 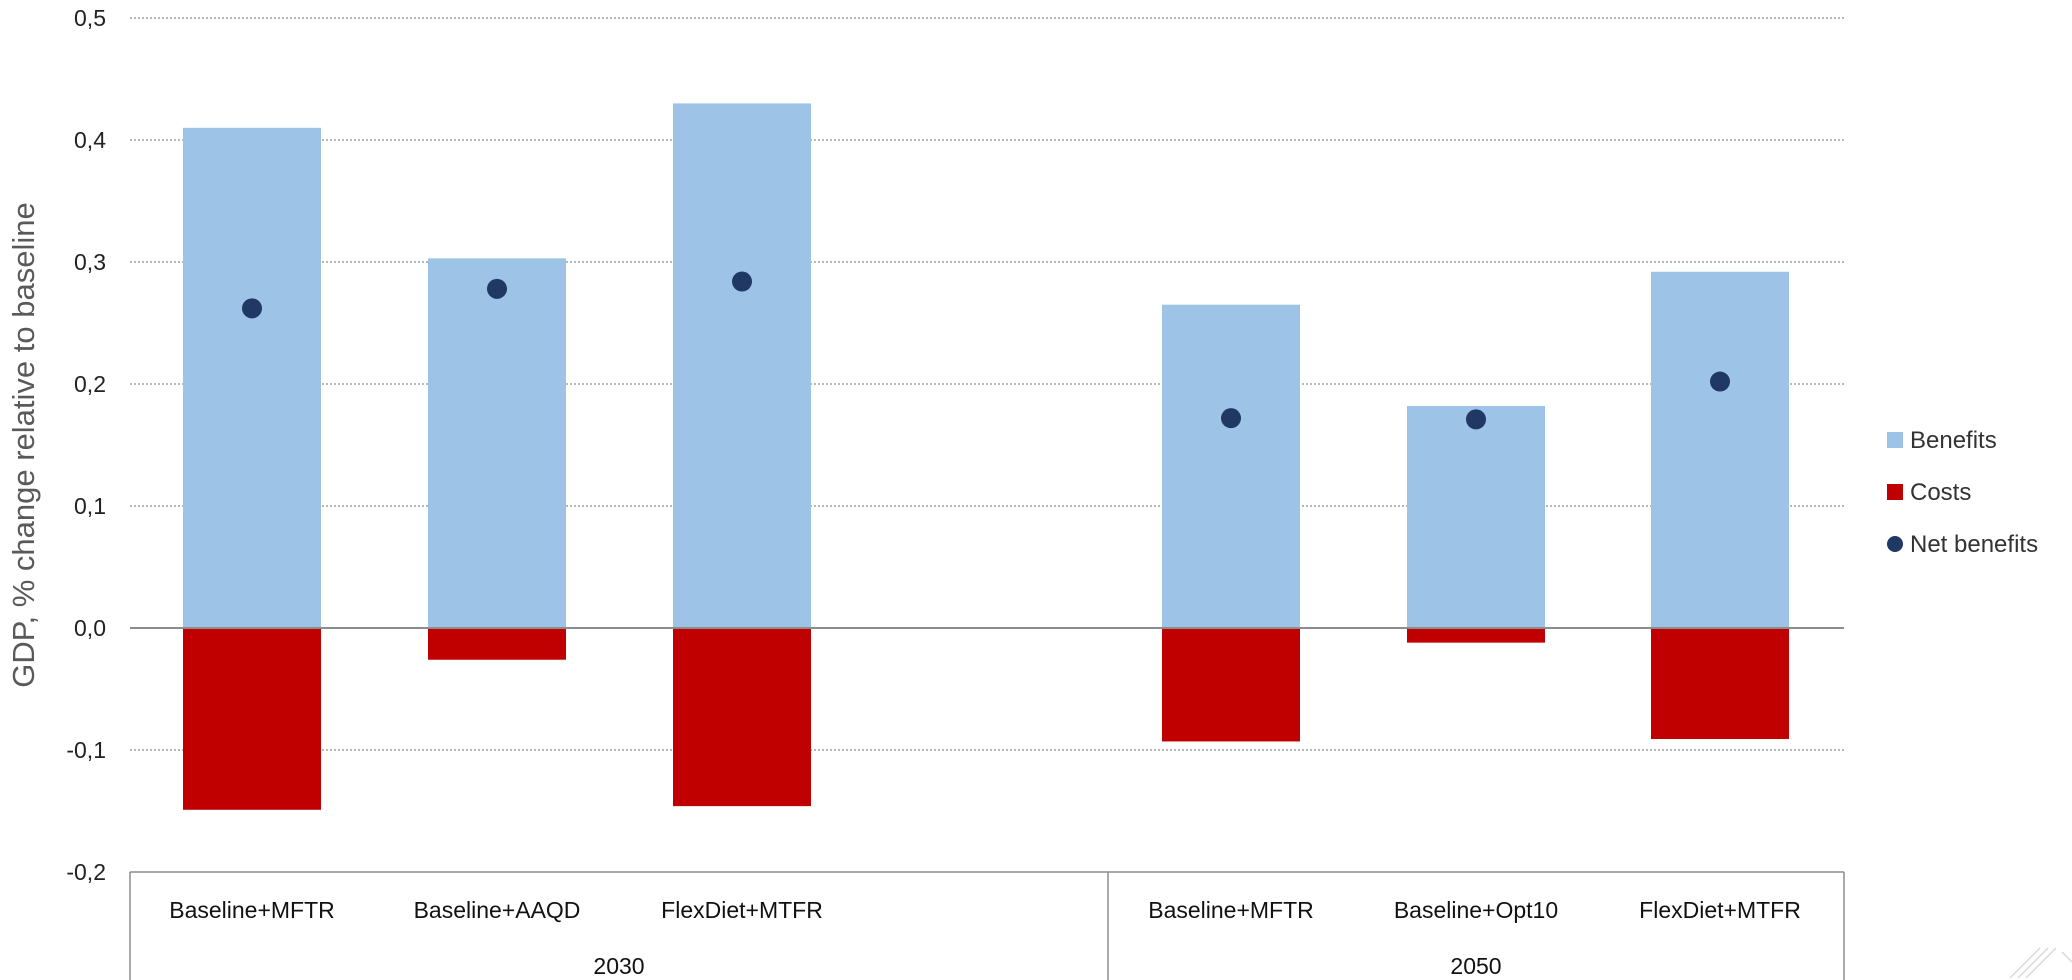 What do you see at coordinates (90, 506) in the screenshot?
I see `y-tick-label: 0,1` at bounding box center [90, 506].